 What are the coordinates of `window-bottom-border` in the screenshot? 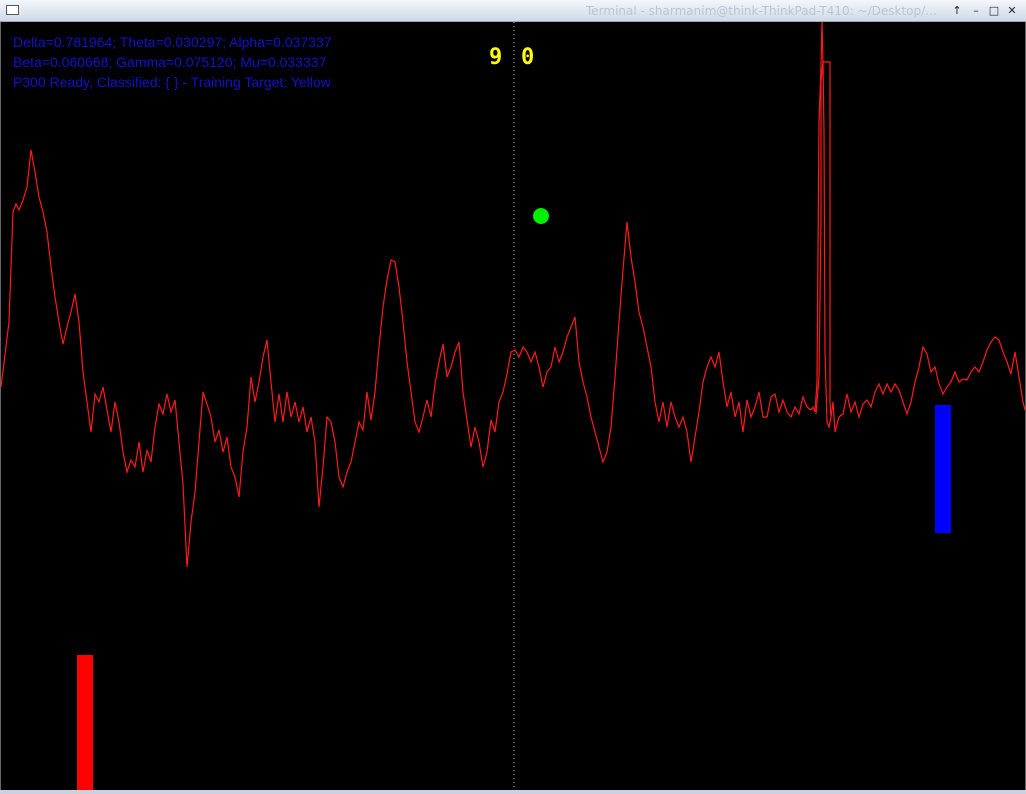 It's located at (513, 792).